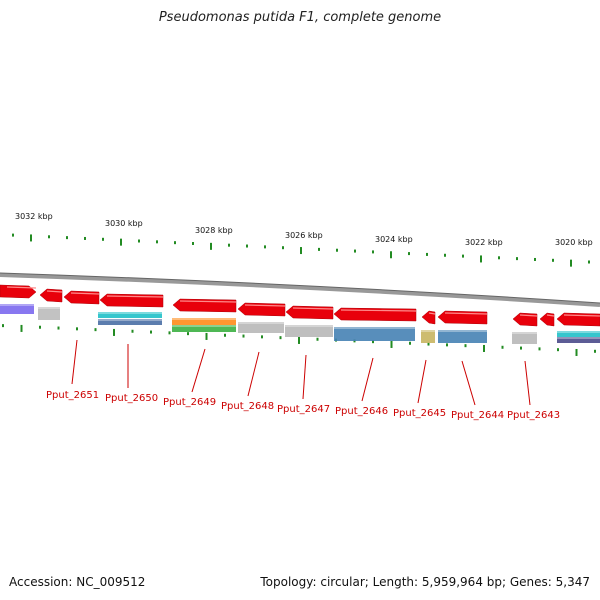 The height and width of the screenshot is (600, 600). I want to click on genome-title: Pseudomonas putida F1, complete genome, so click(300, 17).